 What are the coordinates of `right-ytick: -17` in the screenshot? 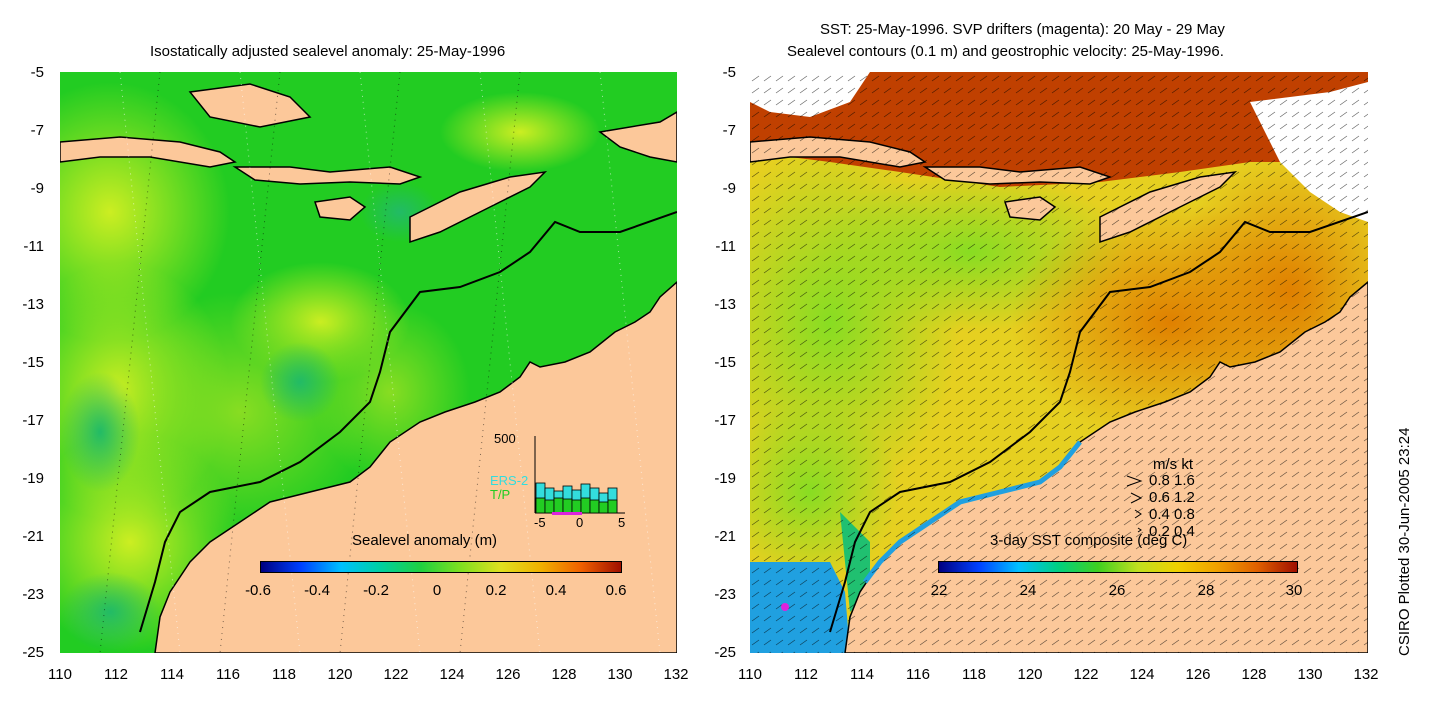 It's located at (725, 420).